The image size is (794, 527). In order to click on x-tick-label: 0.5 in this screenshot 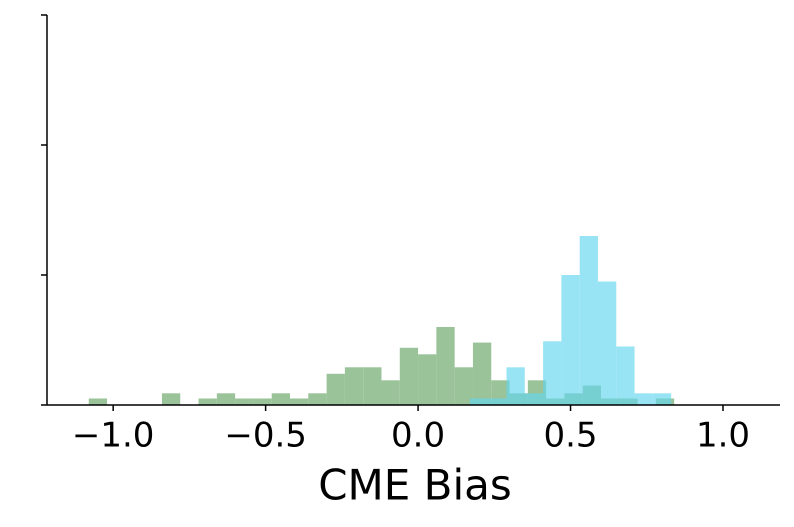, I will do `click(570, 436)`.